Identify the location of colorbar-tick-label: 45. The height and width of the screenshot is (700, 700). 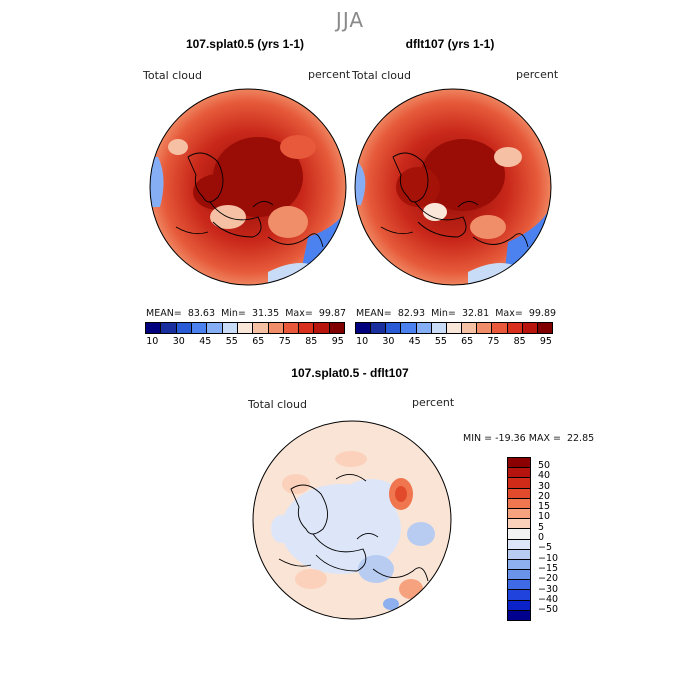
(414, 341).